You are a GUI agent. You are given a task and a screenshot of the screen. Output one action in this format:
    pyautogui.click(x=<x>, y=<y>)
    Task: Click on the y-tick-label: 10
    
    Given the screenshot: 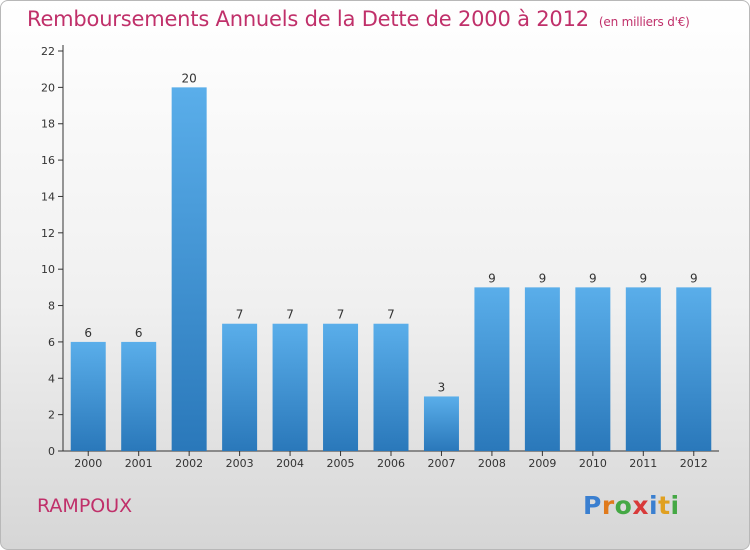 What is the action you would take?
    pyautogui.click(x=48, y=269)
    